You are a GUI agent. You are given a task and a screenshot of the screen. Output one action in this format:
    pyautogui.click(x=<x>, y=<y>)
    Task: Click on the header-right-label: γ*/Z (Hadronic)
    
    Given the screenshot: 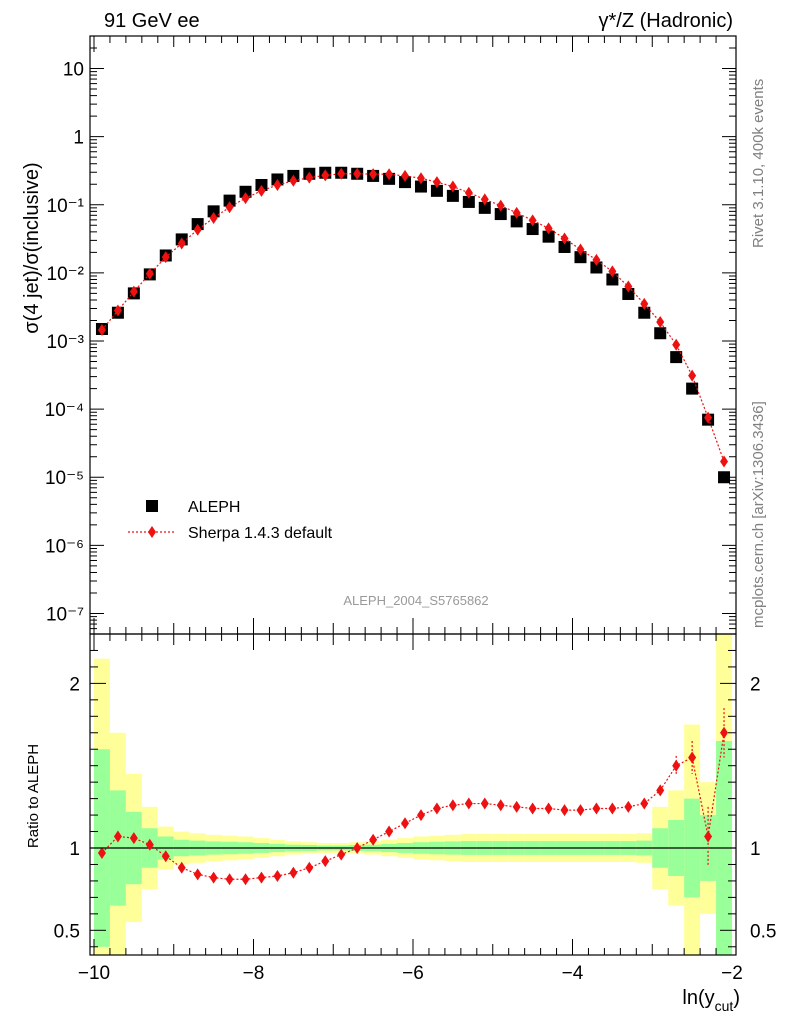 What is the action you would take?
    pyautogui.click(x=666, y=21)
    